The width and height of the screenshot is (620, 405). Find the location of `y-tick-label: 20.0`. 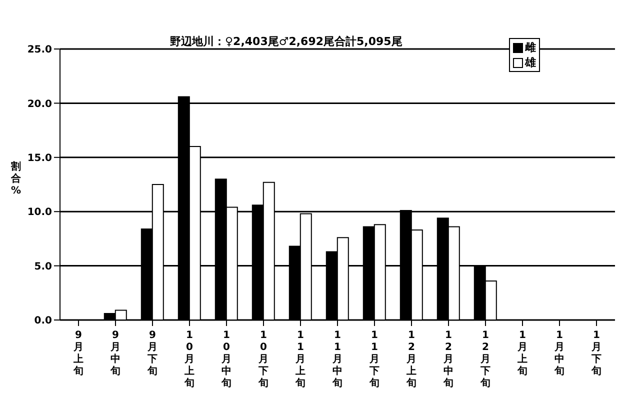

y-tick-label: 20.0 is located at coordinates (39, 104).